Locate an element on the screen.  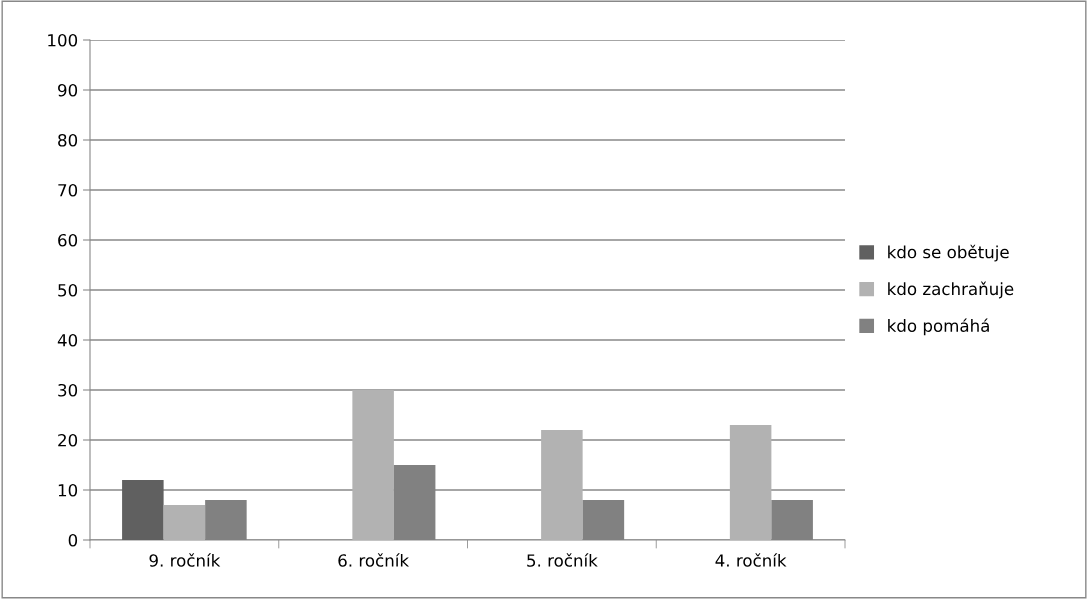
x-tick-label: 9. ročník is located at coordinates (185, 560).